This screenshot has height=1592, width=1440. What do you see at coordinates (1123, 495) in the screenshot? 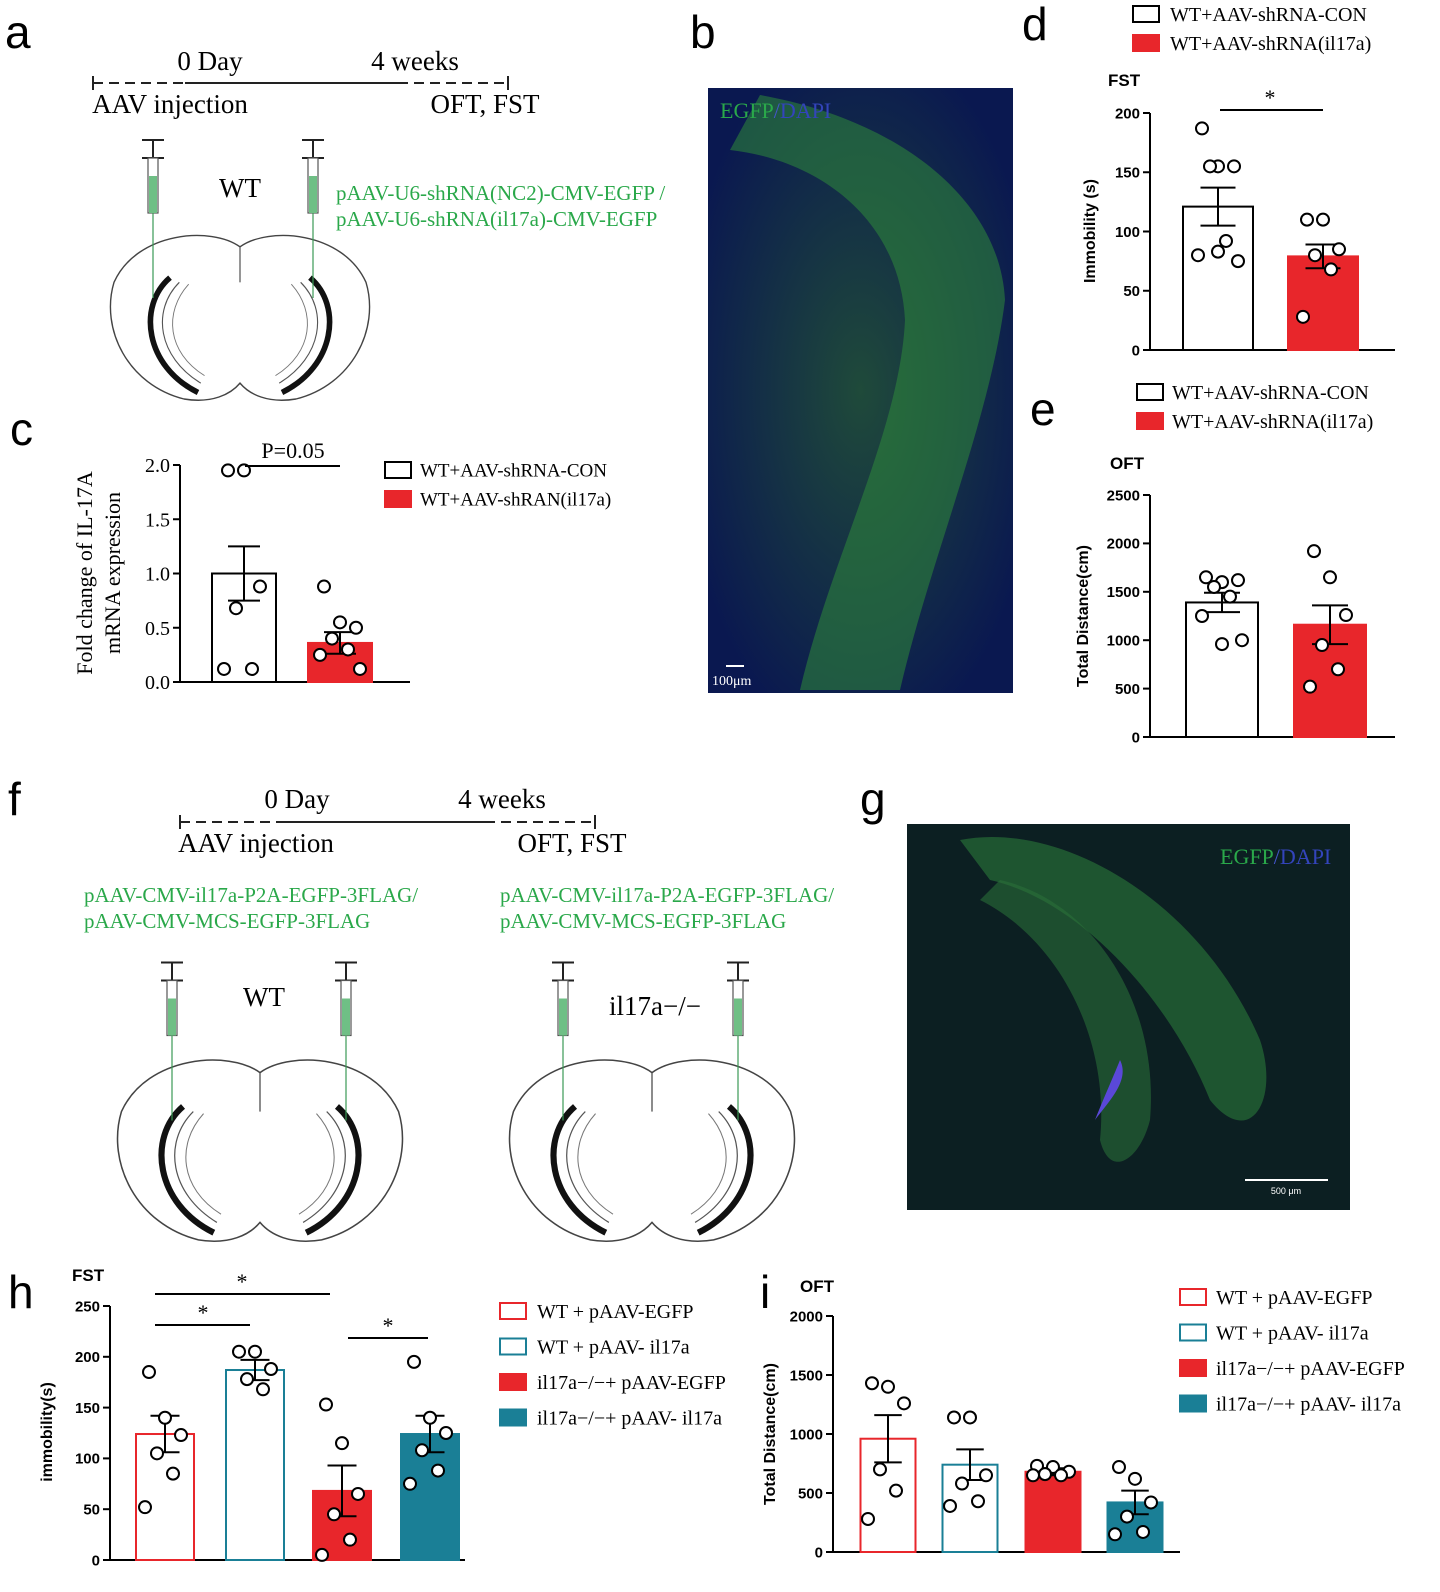
I see `y-tick-label: 2500` at bounding box center [1123, 495].